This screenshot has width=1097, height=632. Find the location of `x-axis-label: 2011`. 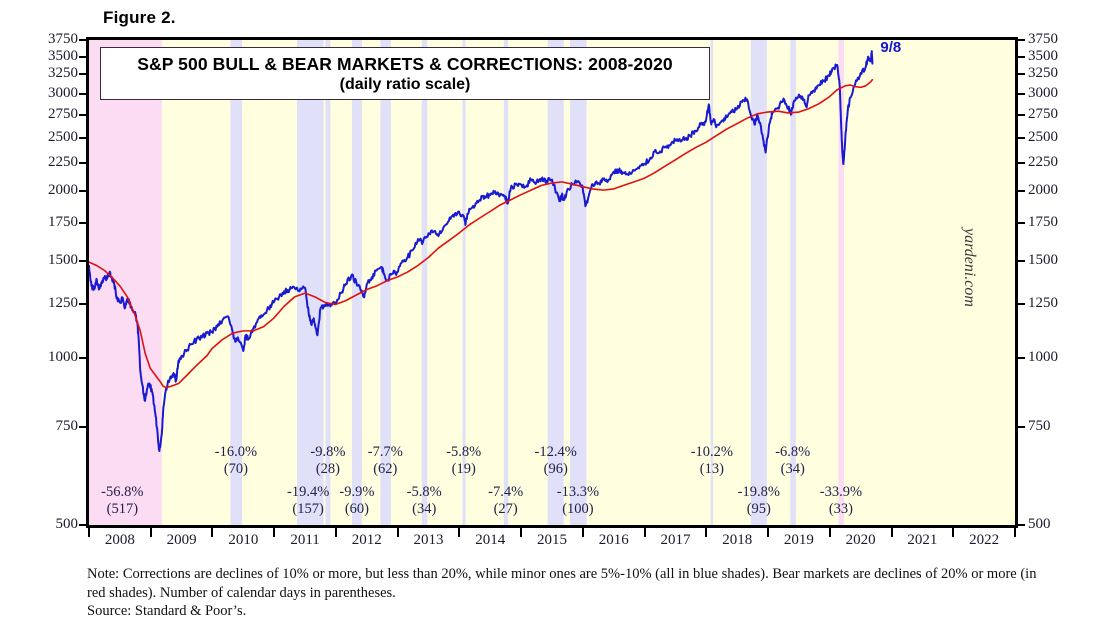

x-axis-label: 2011 is located at coordinates (305, 540).